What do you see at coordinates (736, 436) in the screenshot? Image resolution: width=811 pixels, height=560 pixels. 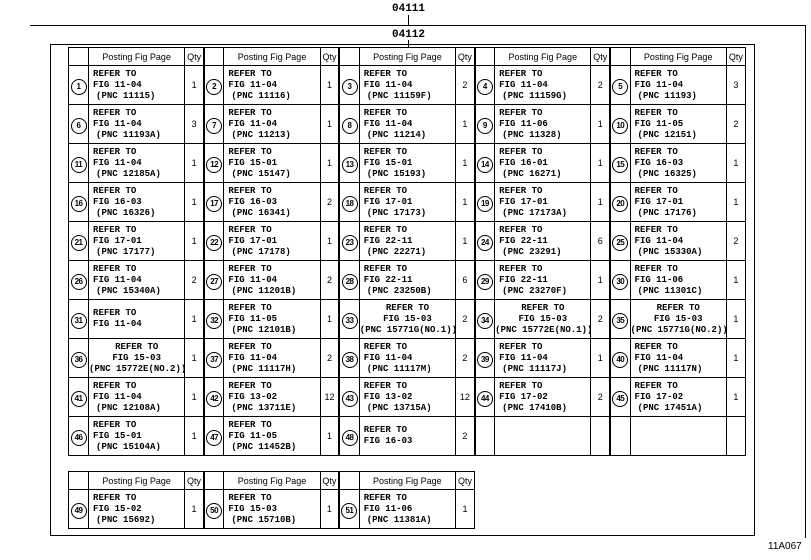 I see `qty-cell` at bounding box center [736, 436].